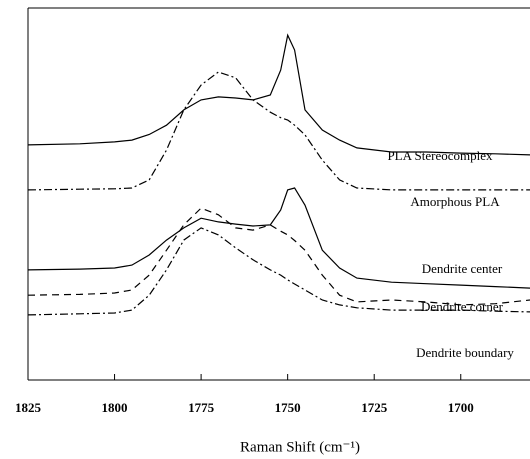 The height and width of the screenshot is (459, 530). Describe the element at coordinates (465, 352) in the screenshot. I see `series-label: Dendrite boundary` at that location.